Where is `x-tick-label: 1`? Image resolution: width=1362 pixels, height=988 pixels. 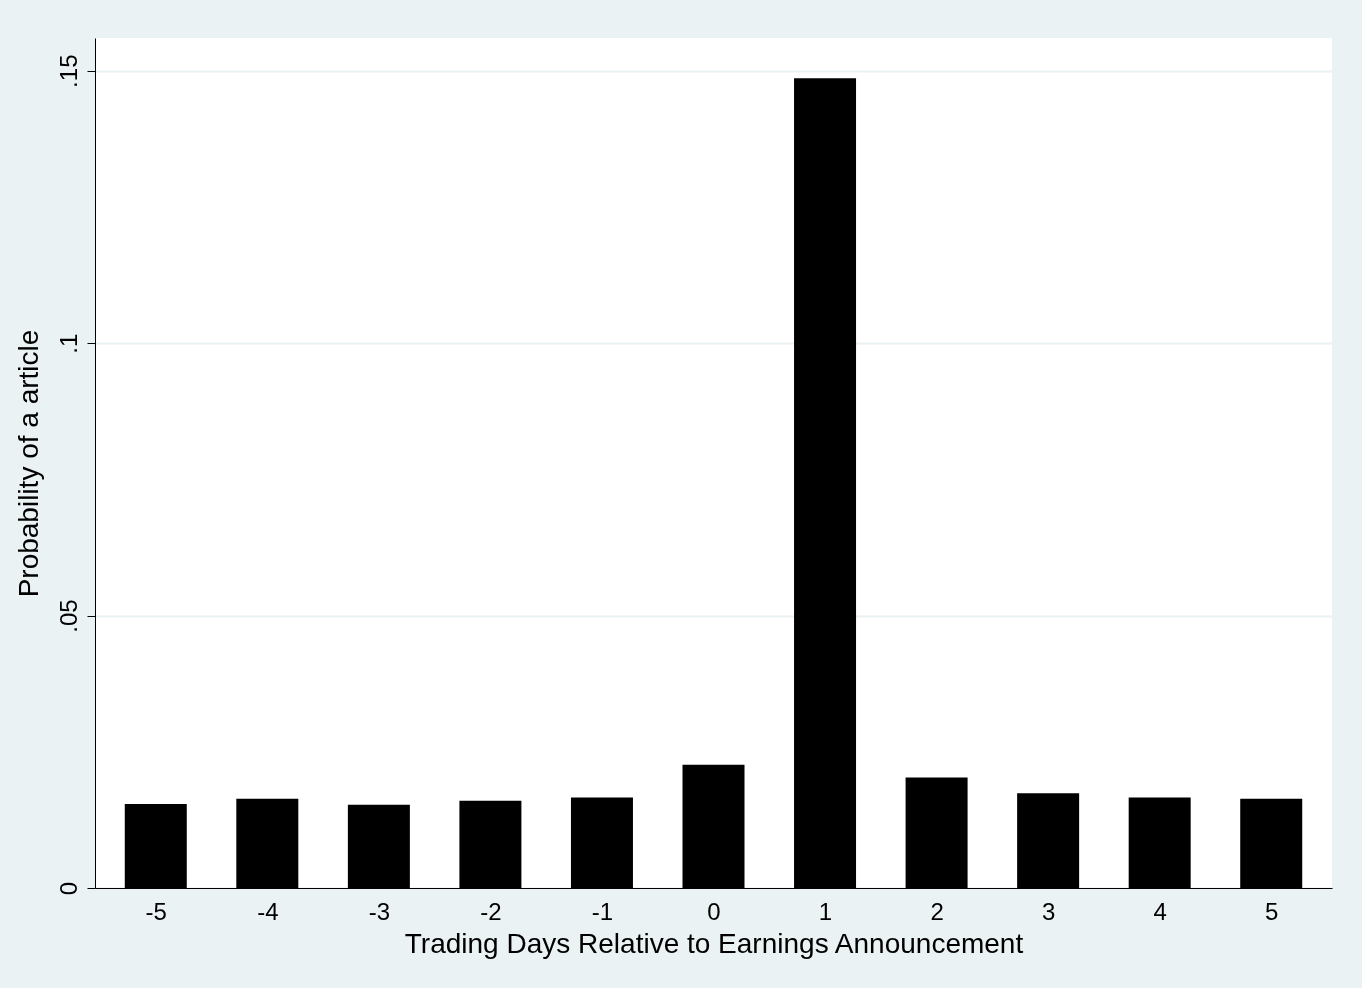 x-tick-label: 1 is located at coordinates (825, 911).